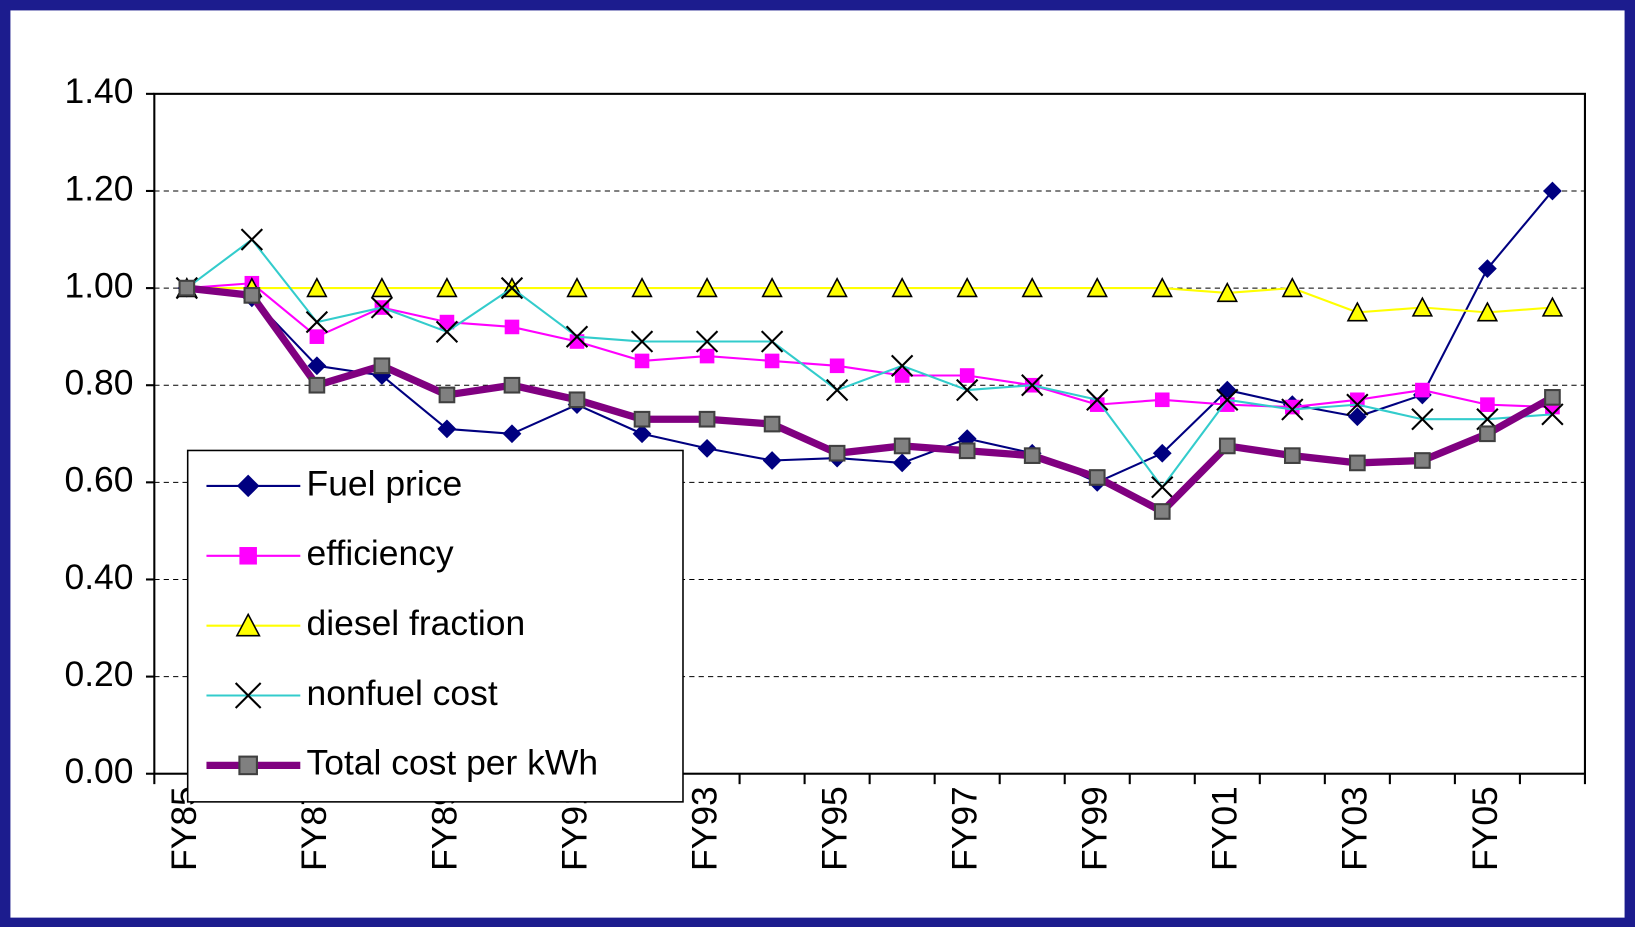  Describe the element at coordinates (1485, 828) in the screenshot. I see `x-tick-label: FY05` at that location.